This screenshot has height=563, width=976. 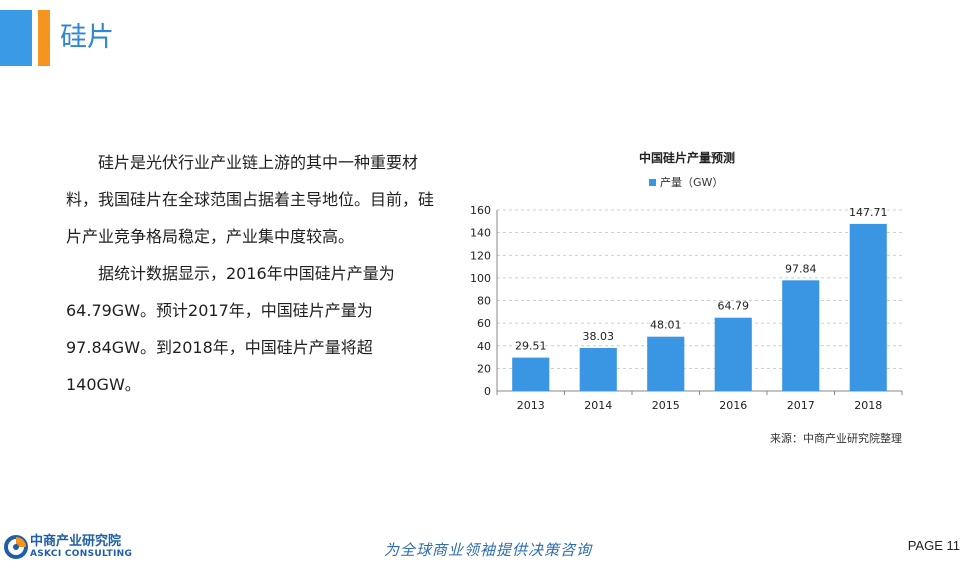 I want to click on data-label: 64.79, so click(x=734, y=306).